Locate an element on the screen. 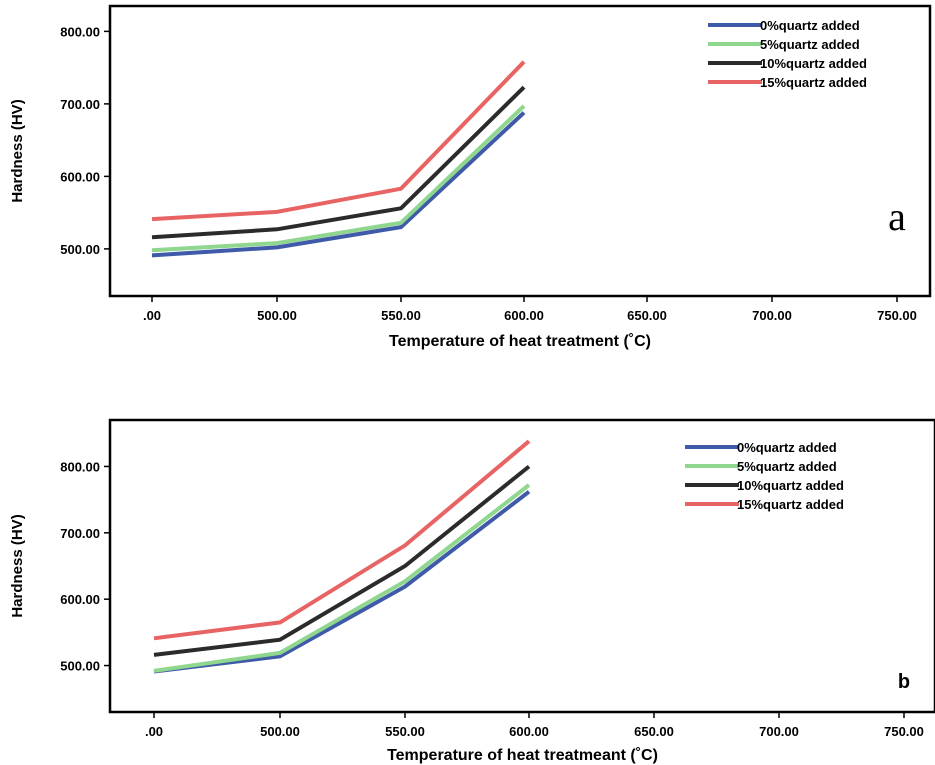 This screenshot has height=765, width=935. x-axis-title-b: Temperature of heat treatmeant (˚C) is located at coordinates (522, 755).